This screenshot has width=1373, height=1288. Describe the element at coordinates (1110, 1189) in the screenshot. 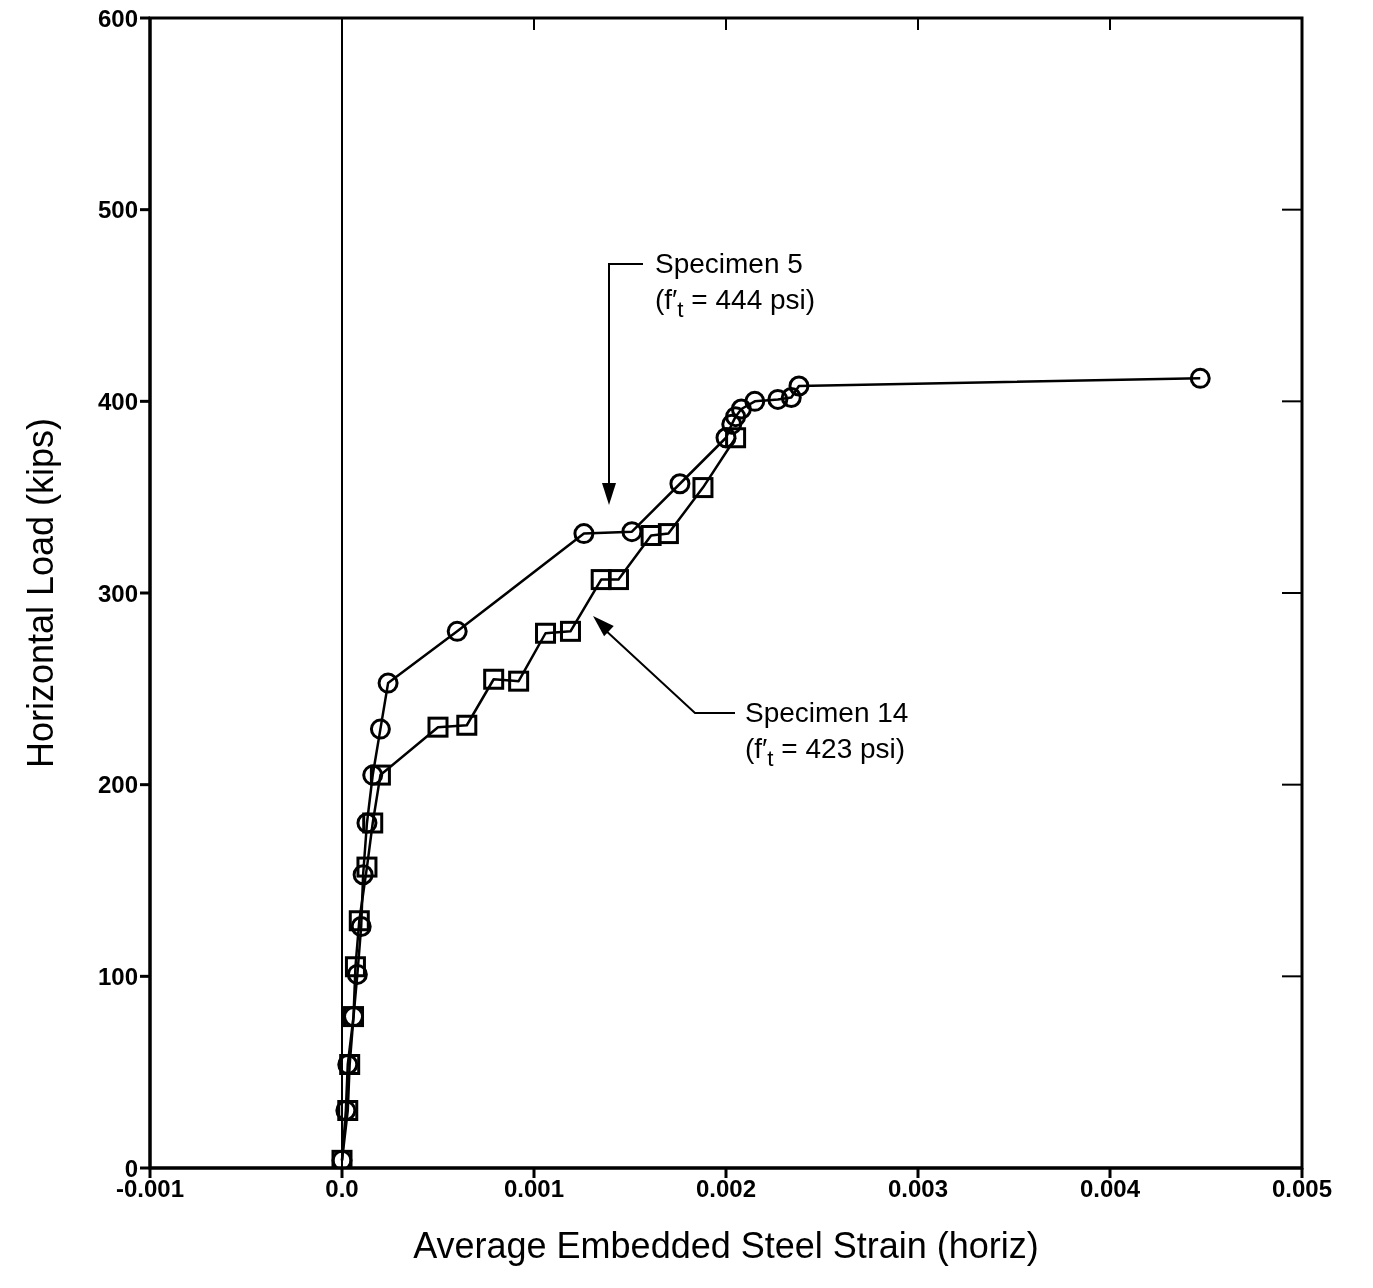

I see `x-tick-label: 0.004` at that location.